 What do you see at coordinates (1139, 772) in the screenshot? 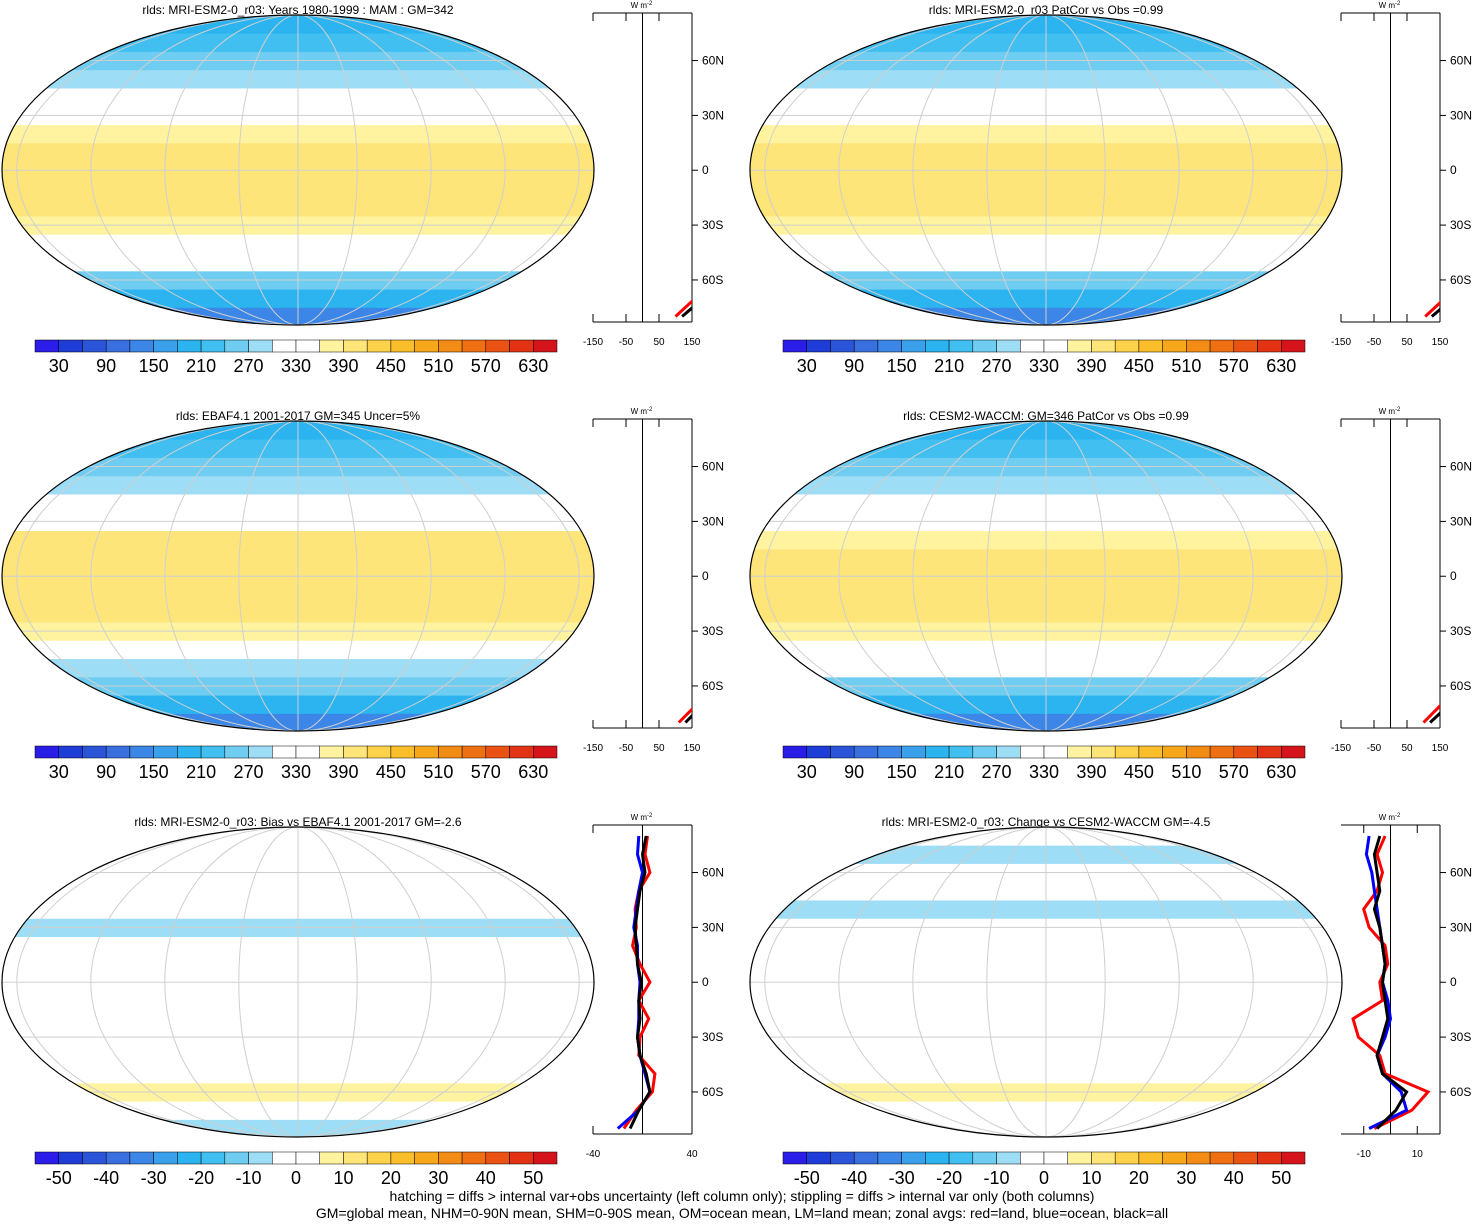
I see `colorbar-label: 450` at bounding box center [1139, 772].